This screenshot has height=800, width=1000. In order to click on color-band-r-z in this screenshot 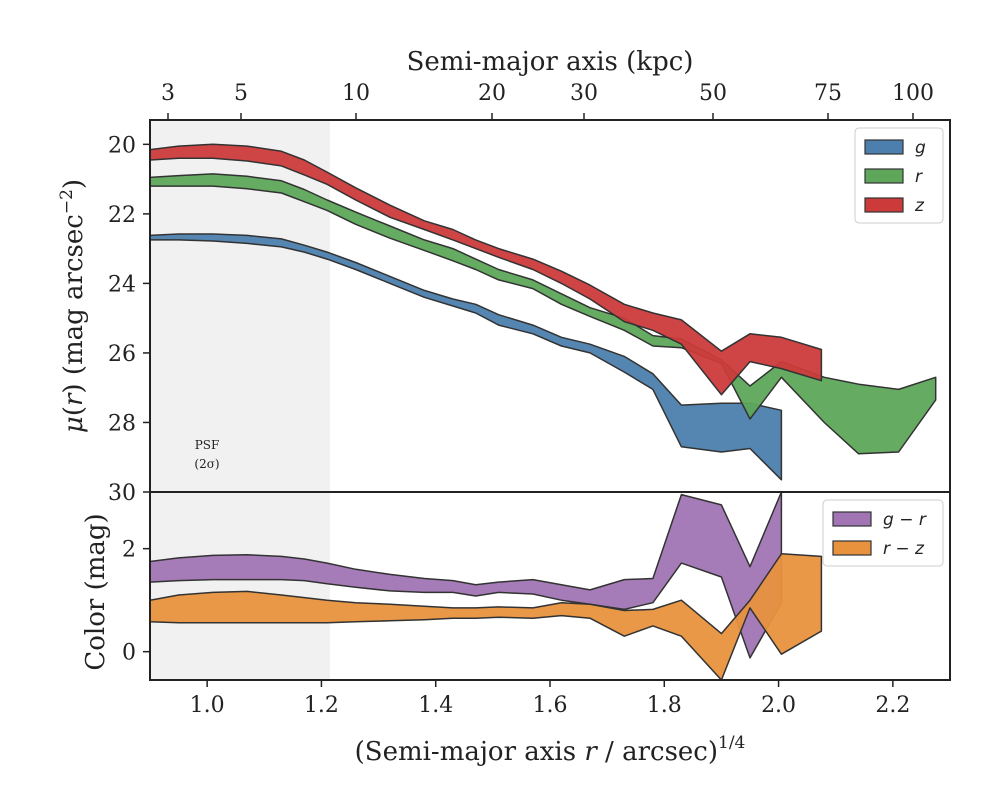, I will do `click(486, 616)`.